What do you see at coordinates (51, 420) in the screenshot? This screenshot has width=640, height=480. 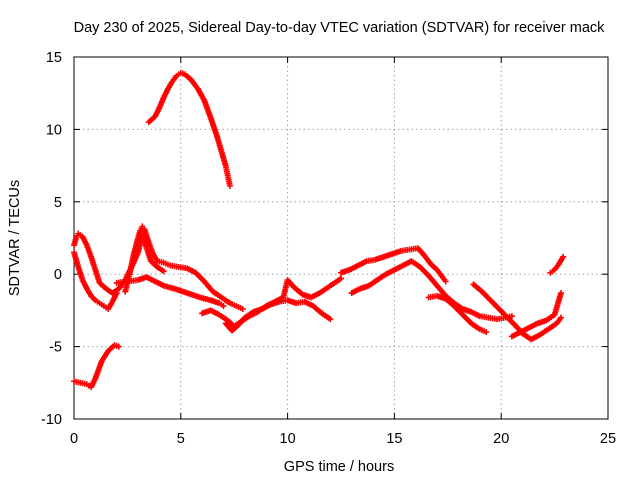 I see `y-tick-label: -10` at bounding box center [51, 420].